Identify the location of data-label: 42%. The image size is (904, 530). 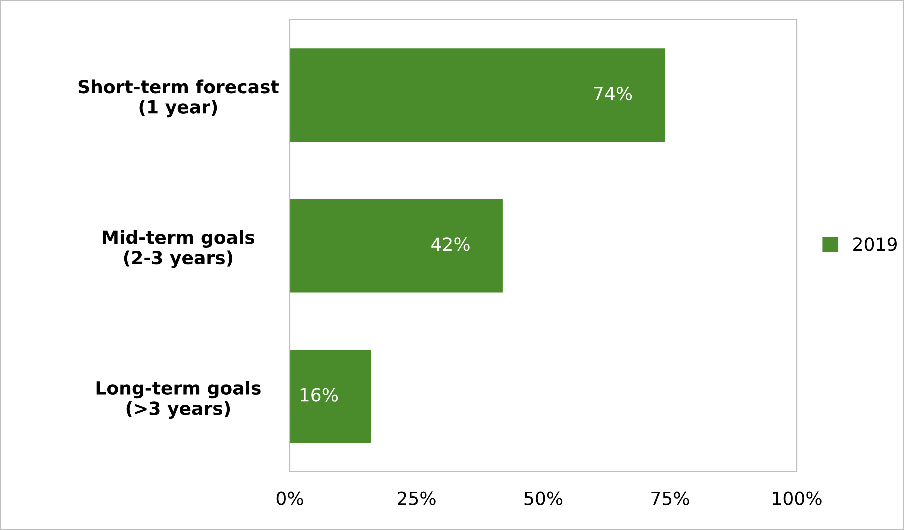
(451, 245).